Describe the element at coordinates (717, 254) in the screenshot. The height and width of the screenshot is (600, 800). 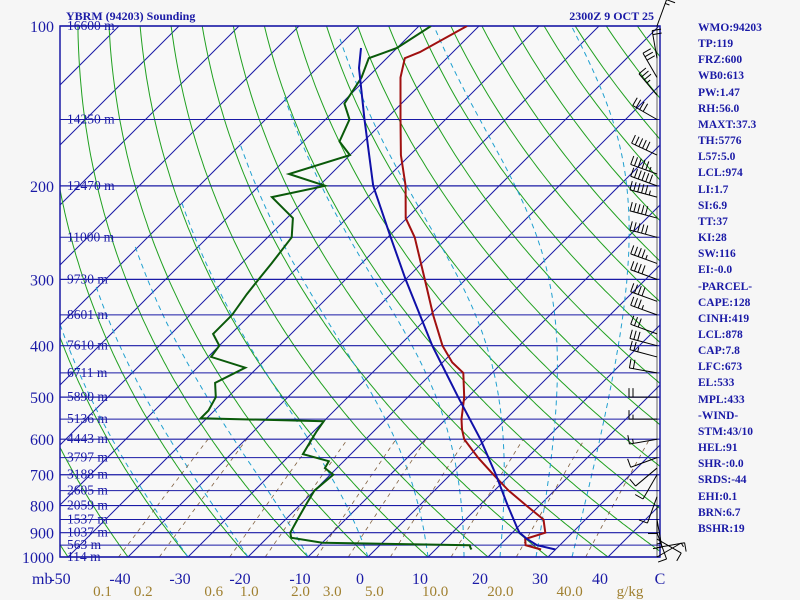
I see `index-line: SW:116` at that location.